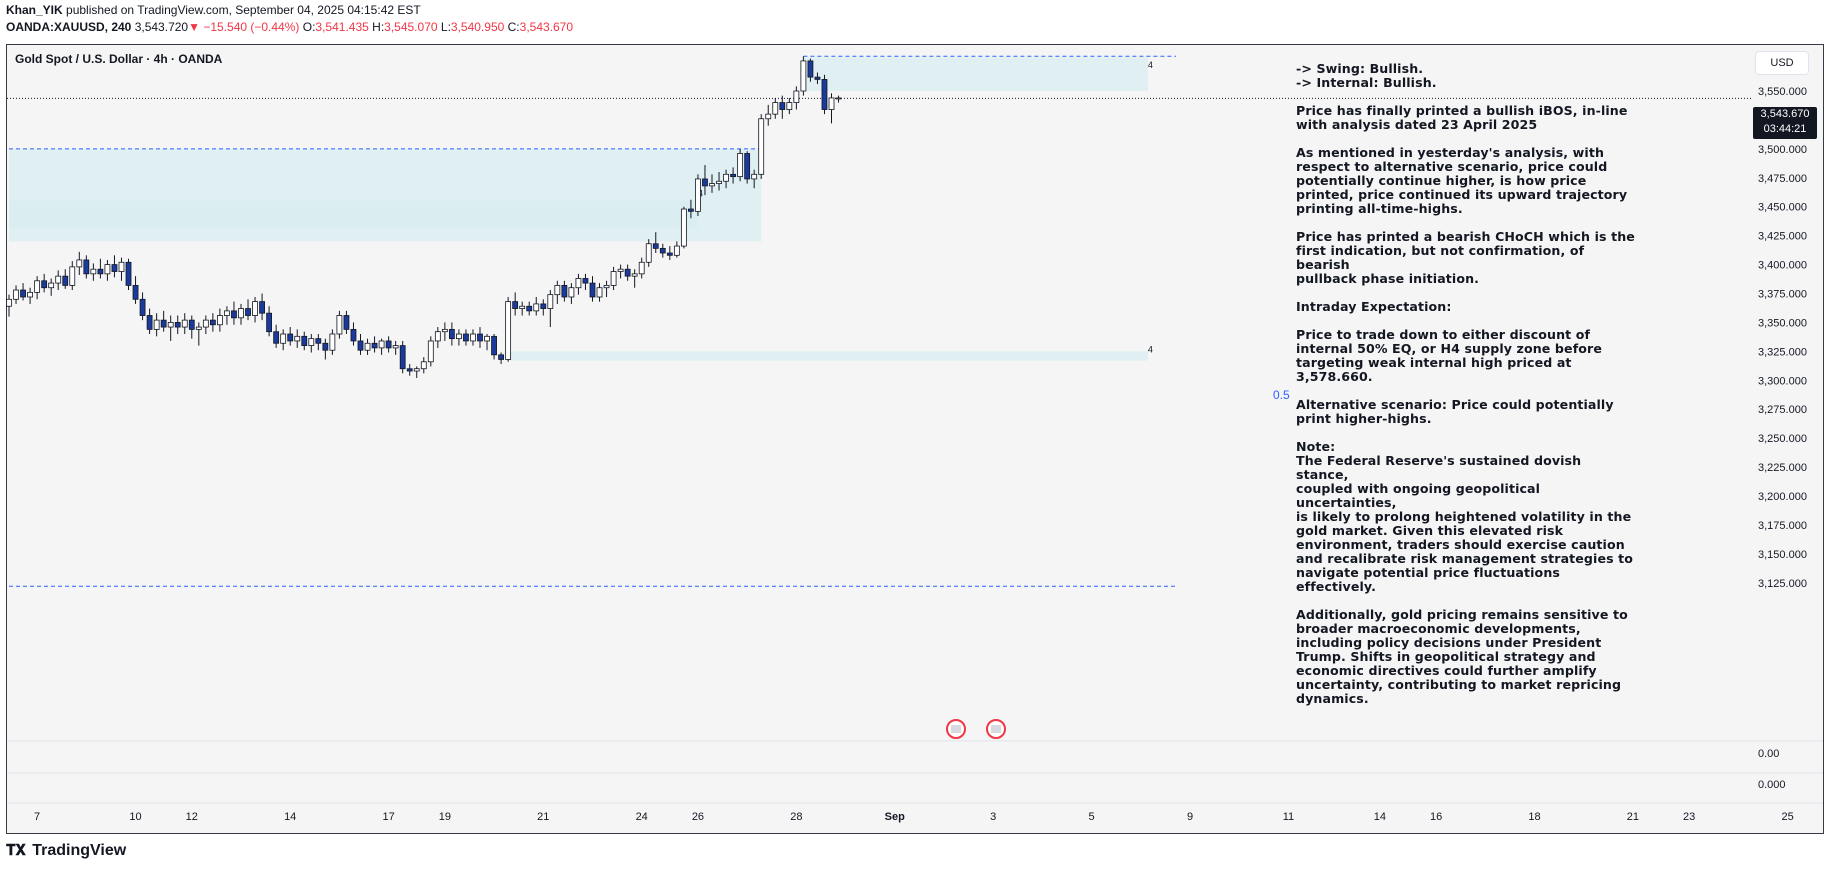 The image size is (1829, 869). I want to click on time-tick-label: 10, so click(135, 817).